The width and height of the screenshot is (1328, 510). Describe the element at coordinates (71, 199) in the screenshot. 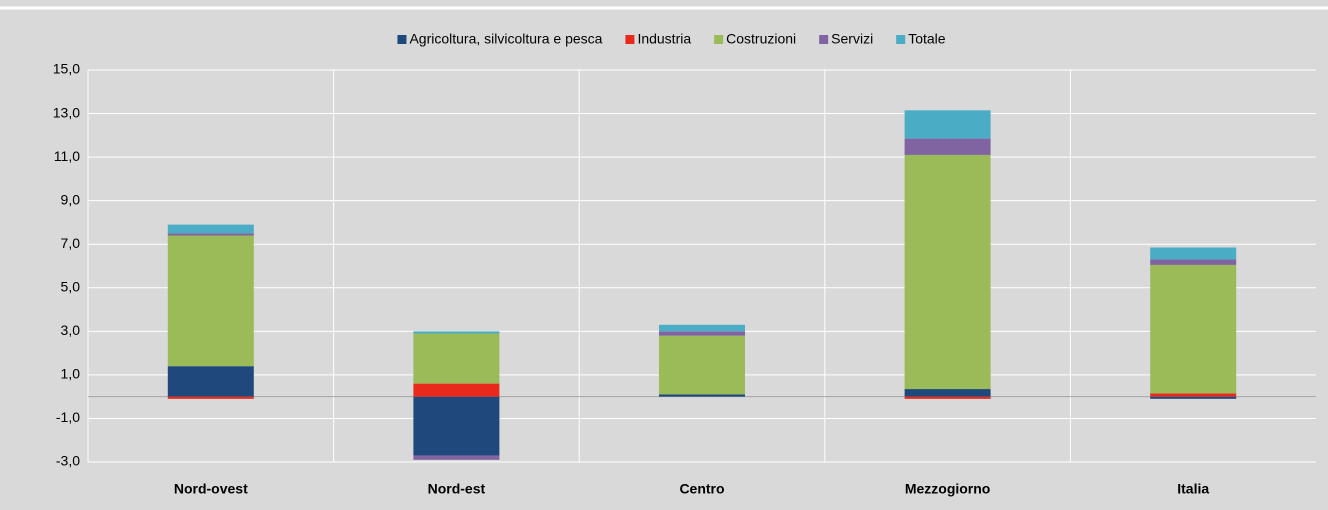

I see `y-tick-label: 9,0` at that location.